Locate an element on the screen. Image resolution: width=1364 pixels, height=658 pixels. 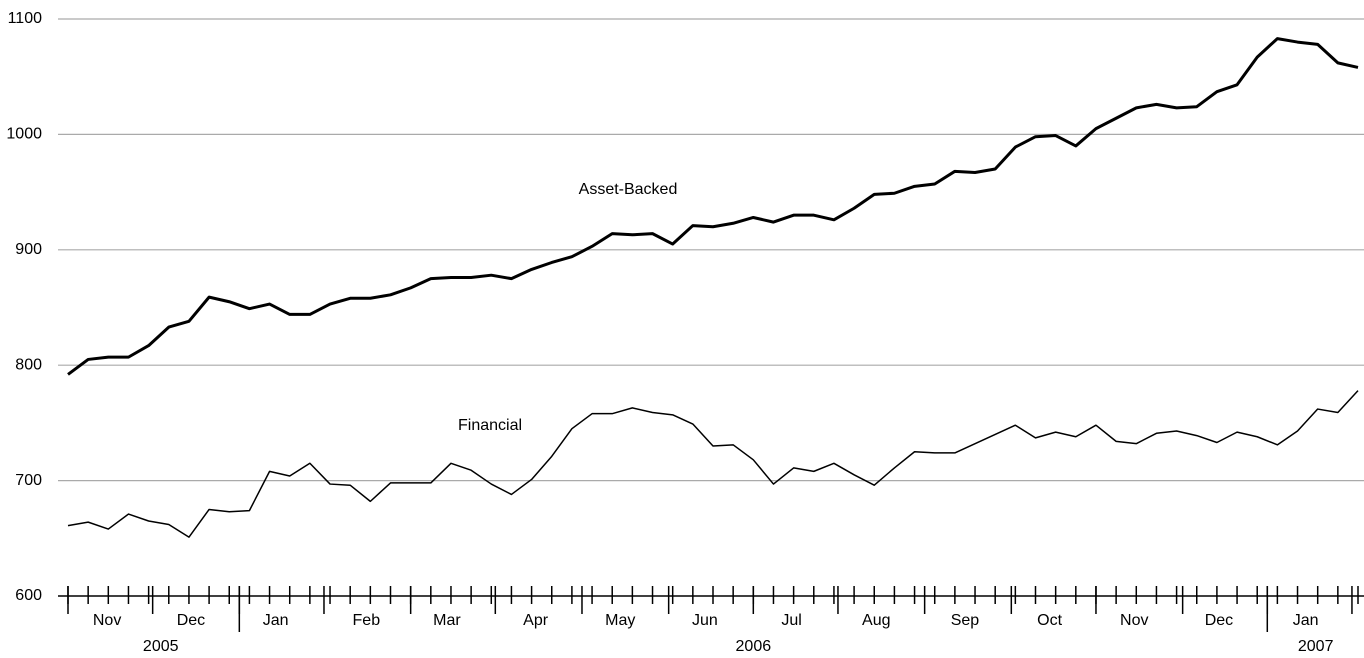
x-tick-label: Jul is located at coordinates (791, 620).